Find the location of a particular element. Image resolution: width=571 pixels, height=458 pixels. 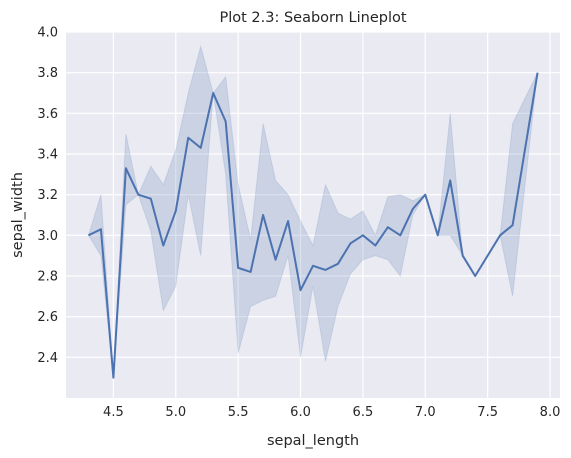

x-tick-label: 6.5 is located at coordinates (363, 412).